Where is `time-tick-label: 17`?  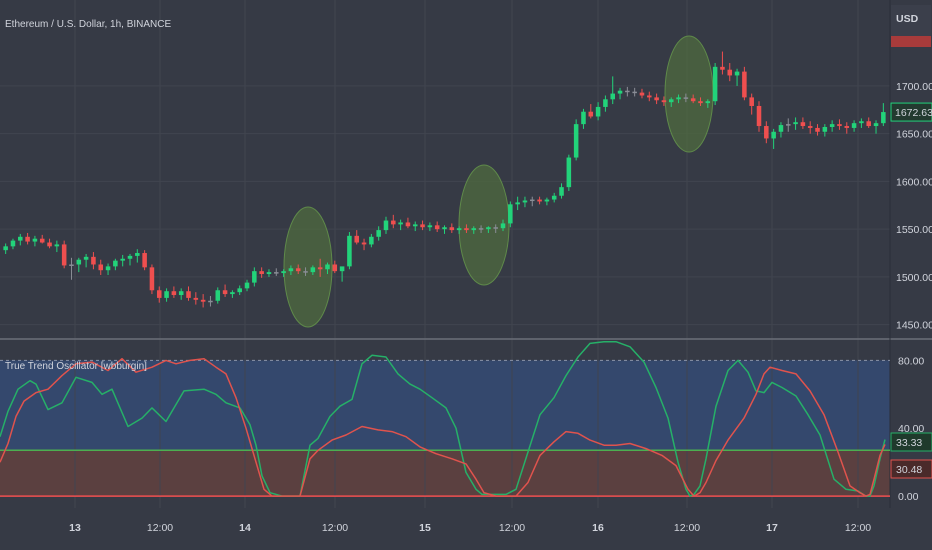
time-tick-label: 17 is located at coordinates (772, 528).